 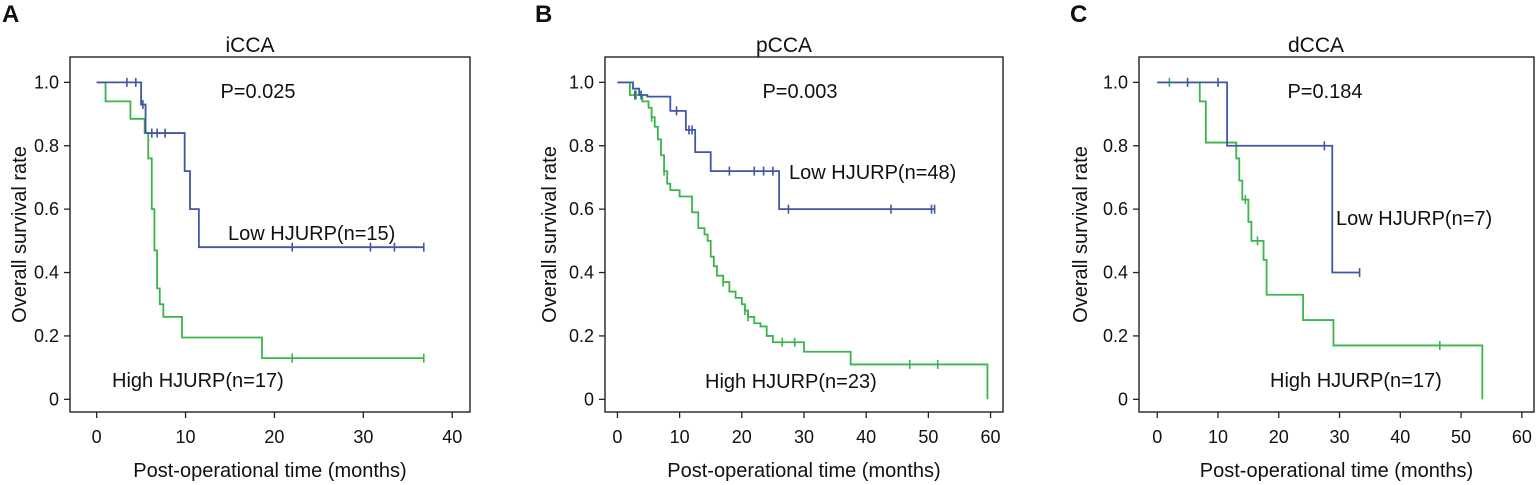 I want to click on p-value-label: P=0.184, so click(x=1324, y=92).